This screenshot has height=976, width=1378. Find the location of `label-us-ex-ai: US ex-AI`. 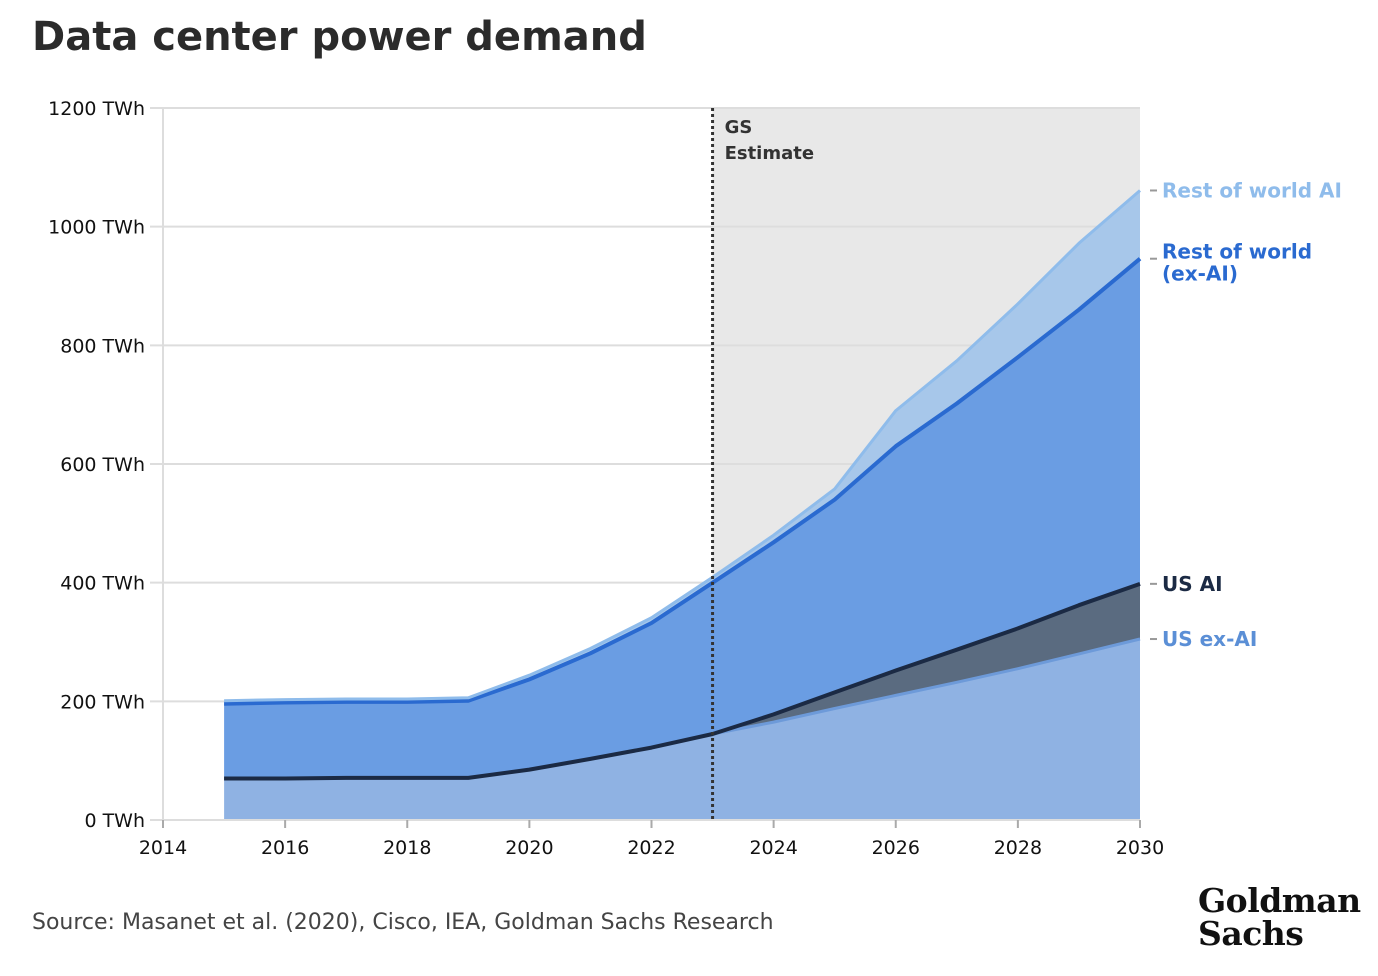

label-us-ex-ai: US ex-AI is located at coordinates (1209, 639).